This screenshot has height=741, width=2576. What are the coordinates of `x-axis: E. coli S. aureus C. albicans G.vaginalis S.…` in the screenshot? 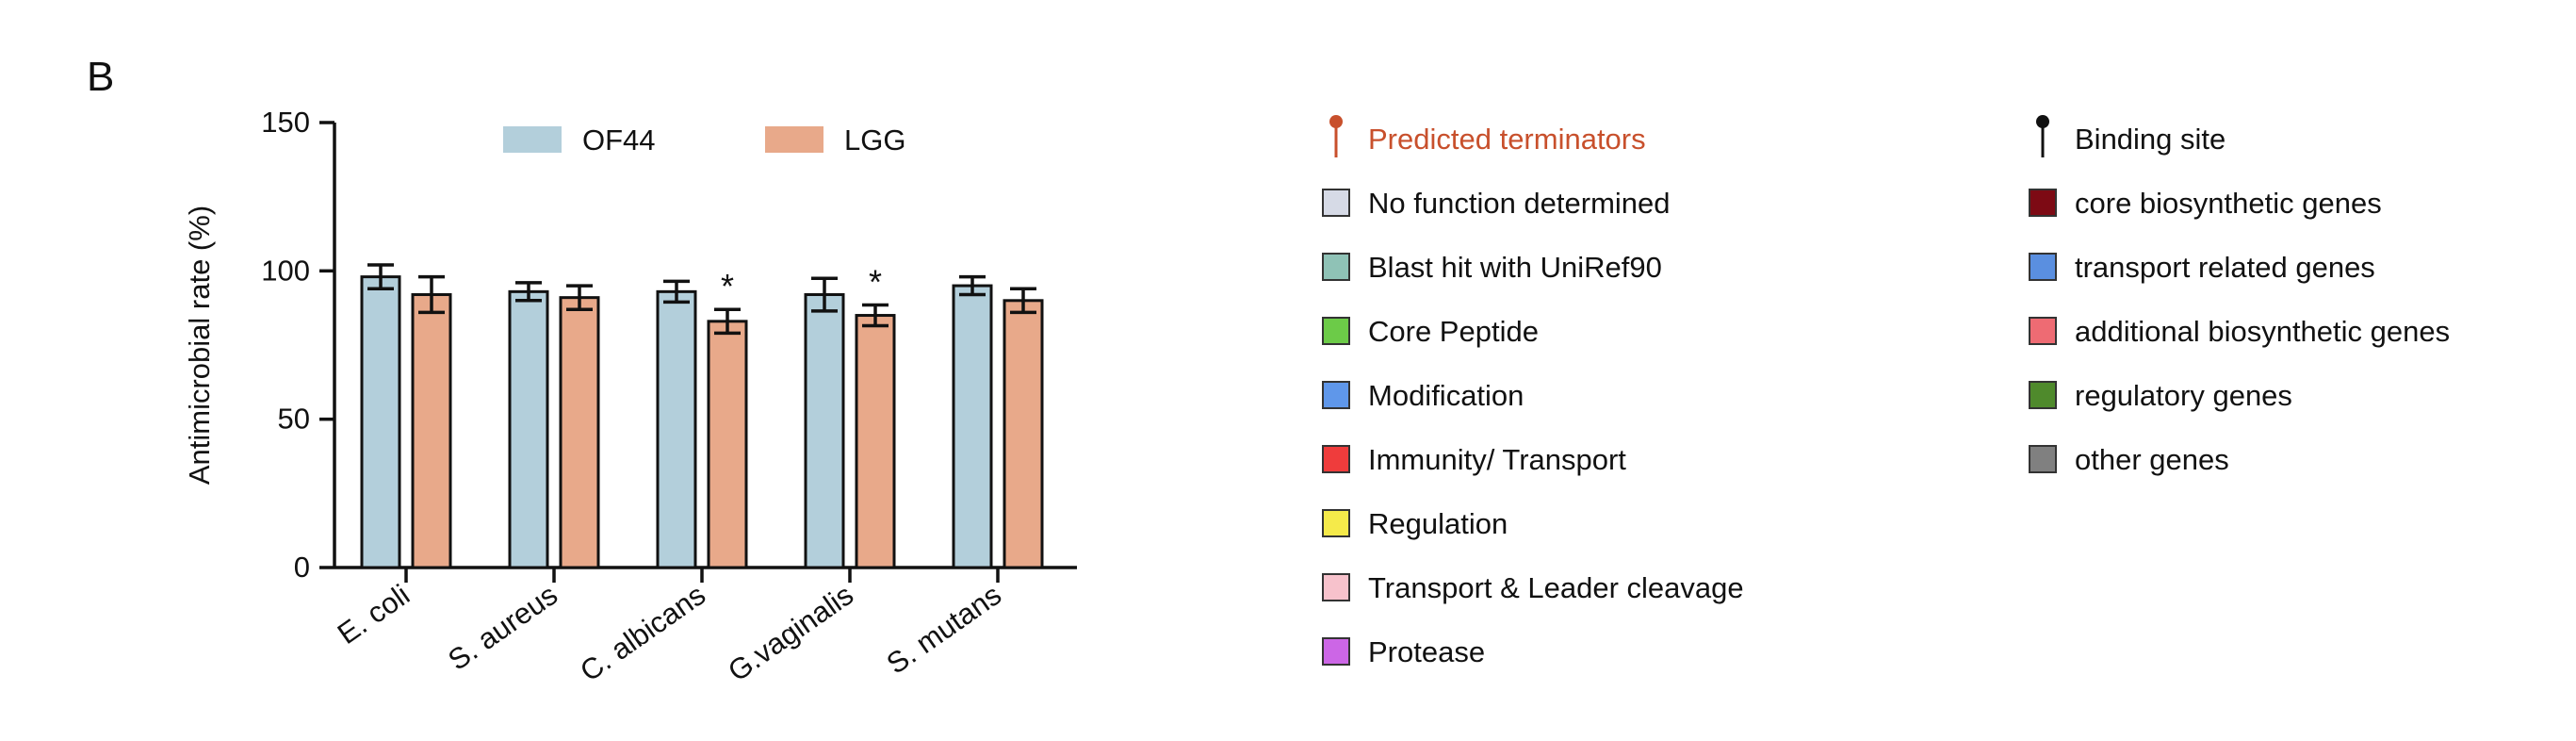 It's located at (704, 627).